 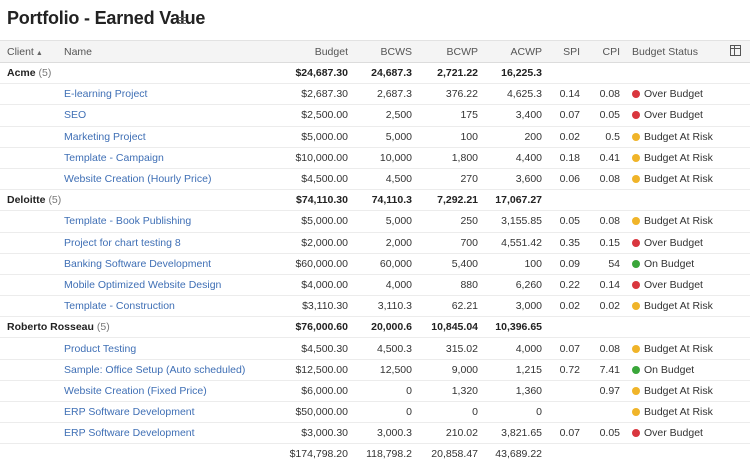 What do you see at coordinates (173, 370) in the screenshot?
I see `project-link: Sample: Office Setup (Auto scheduled)` at bounding box center [173, 370].